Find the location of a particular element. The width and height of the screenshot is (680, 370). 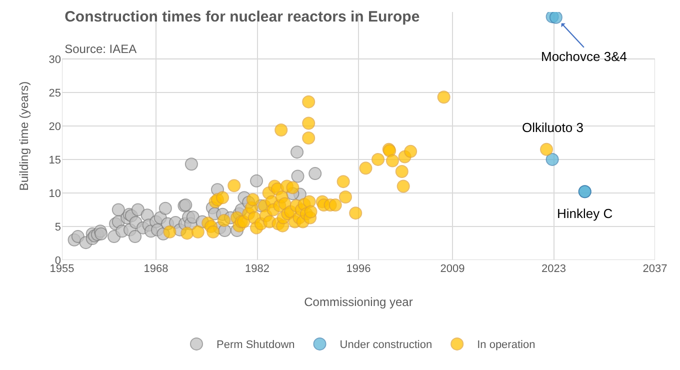

annotation: Mochovce 3&4 is located at coordinates (584, 56).